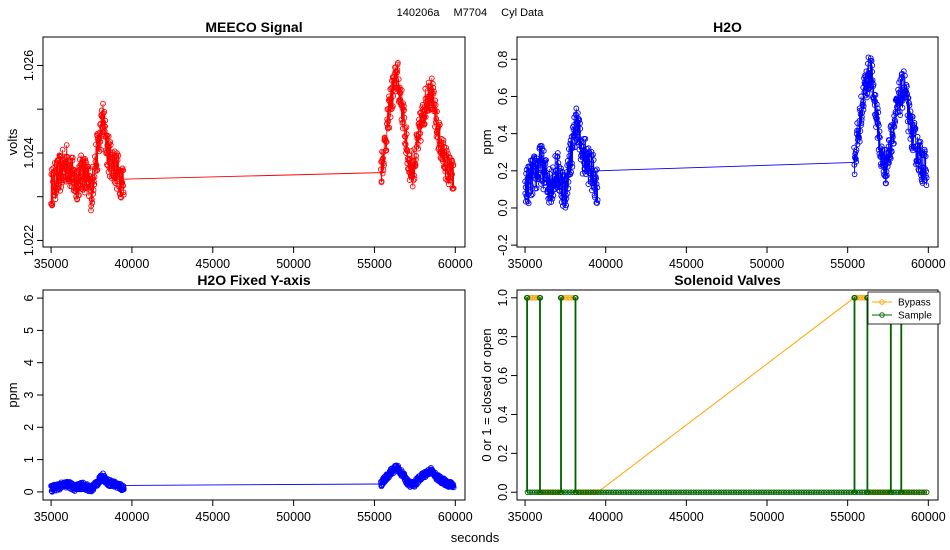  I want to click on legend-entry-sample: Sample, so click(915, 316).